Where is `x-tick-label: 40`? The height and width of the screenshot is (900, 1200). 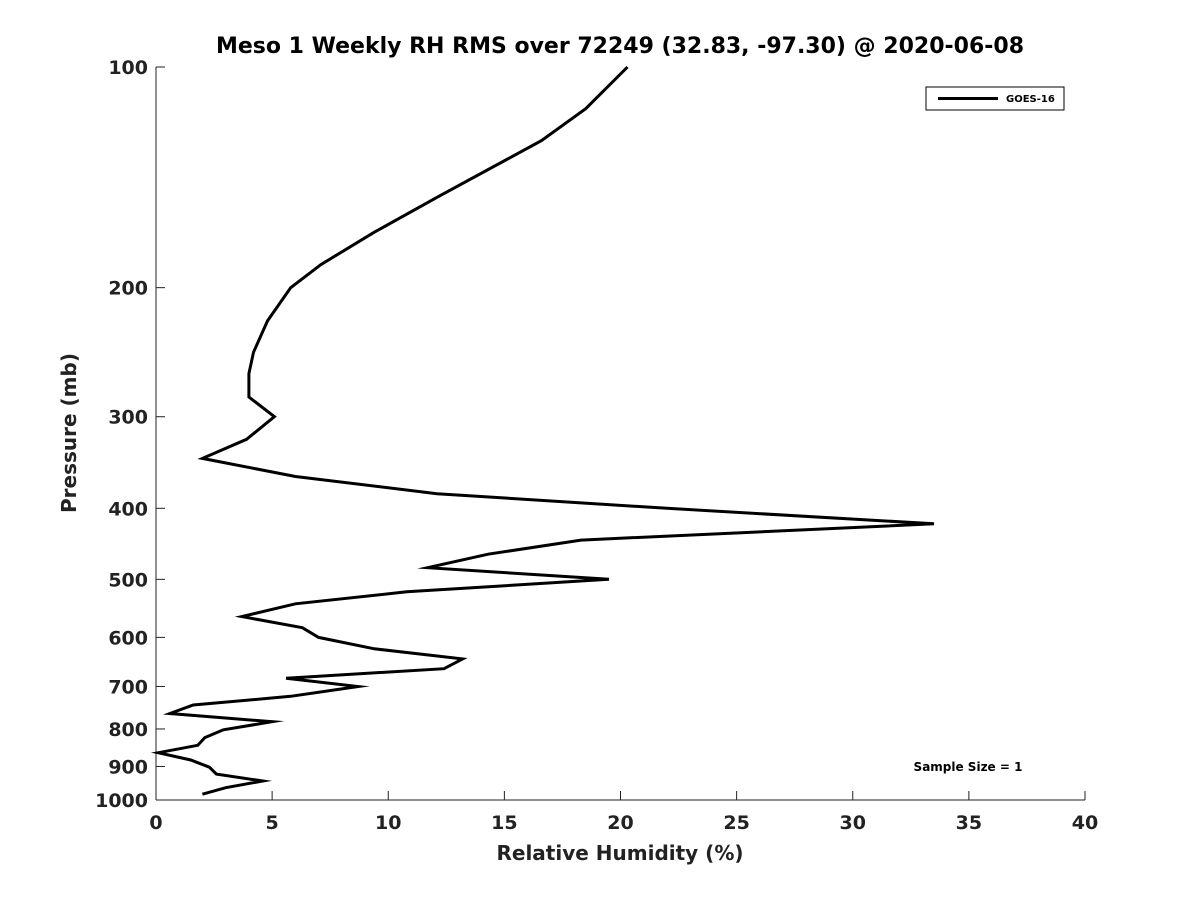 x-tick-label: 40 is located at coordinates (1085, 823).